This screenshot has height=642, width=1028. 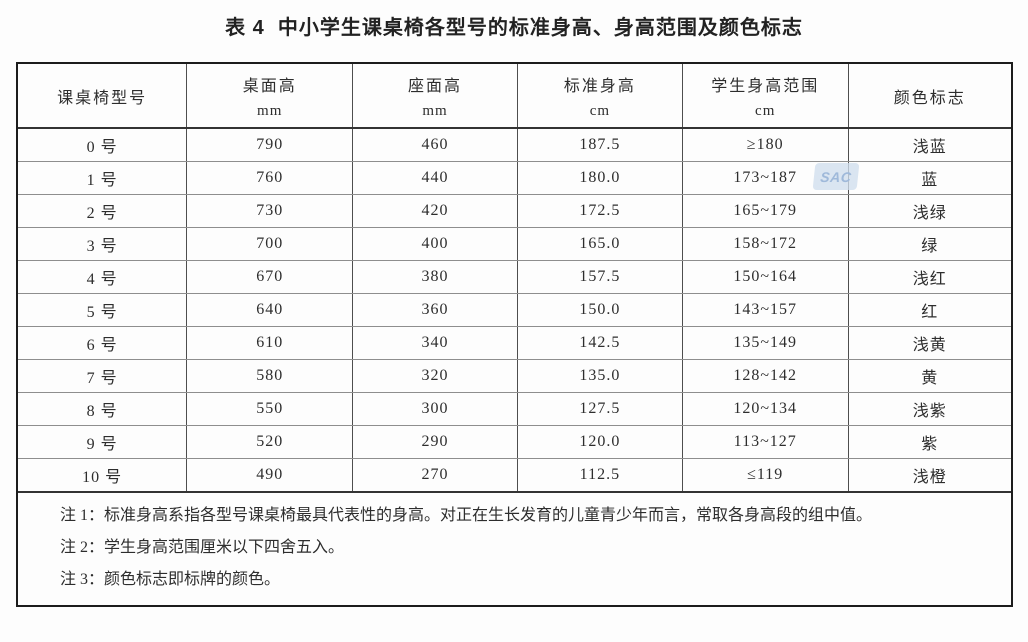 What do you see at coordinates (929, 244) in the screenshot?
I see `cell-color-mark: 绿` at bounding box center [929, 244].